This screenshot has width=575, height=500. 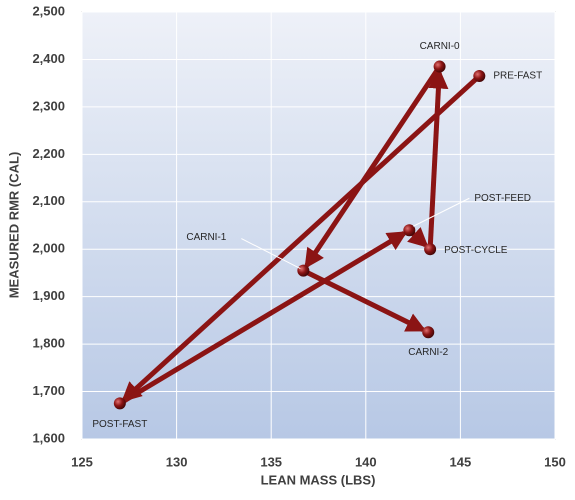 I want to click on y-axis-title: MEASURED RMR (CAL), so click(x=13, y=225).